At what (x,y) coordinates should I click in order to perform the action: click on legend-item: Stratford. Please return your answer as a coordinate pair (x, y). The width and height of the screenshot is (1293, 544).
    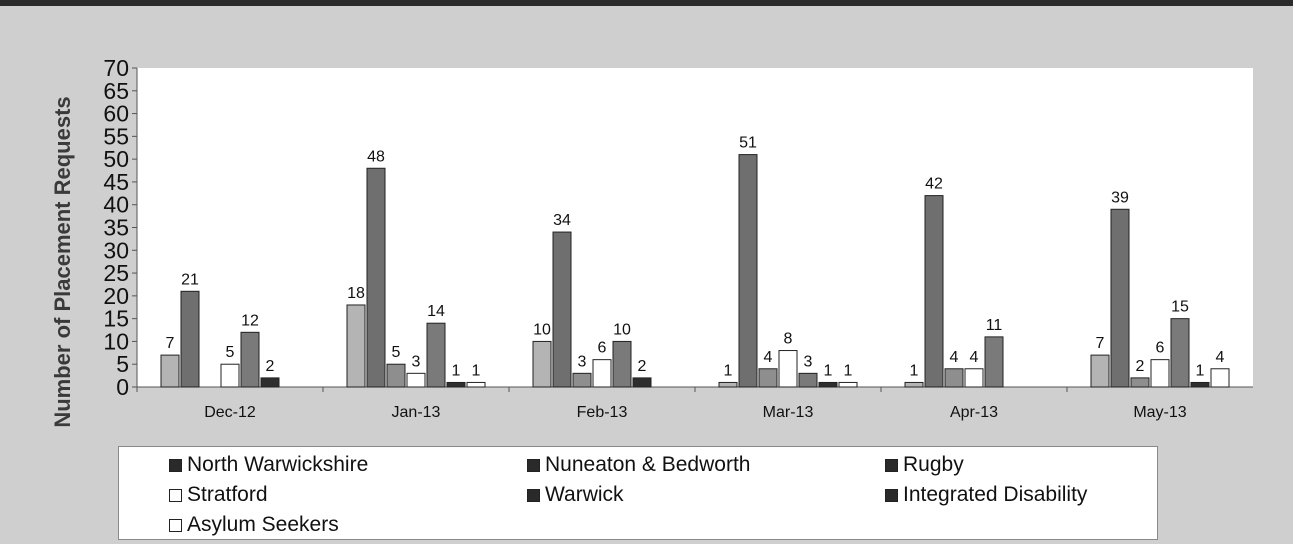
    Looking at the image, I should click on (218, 495).